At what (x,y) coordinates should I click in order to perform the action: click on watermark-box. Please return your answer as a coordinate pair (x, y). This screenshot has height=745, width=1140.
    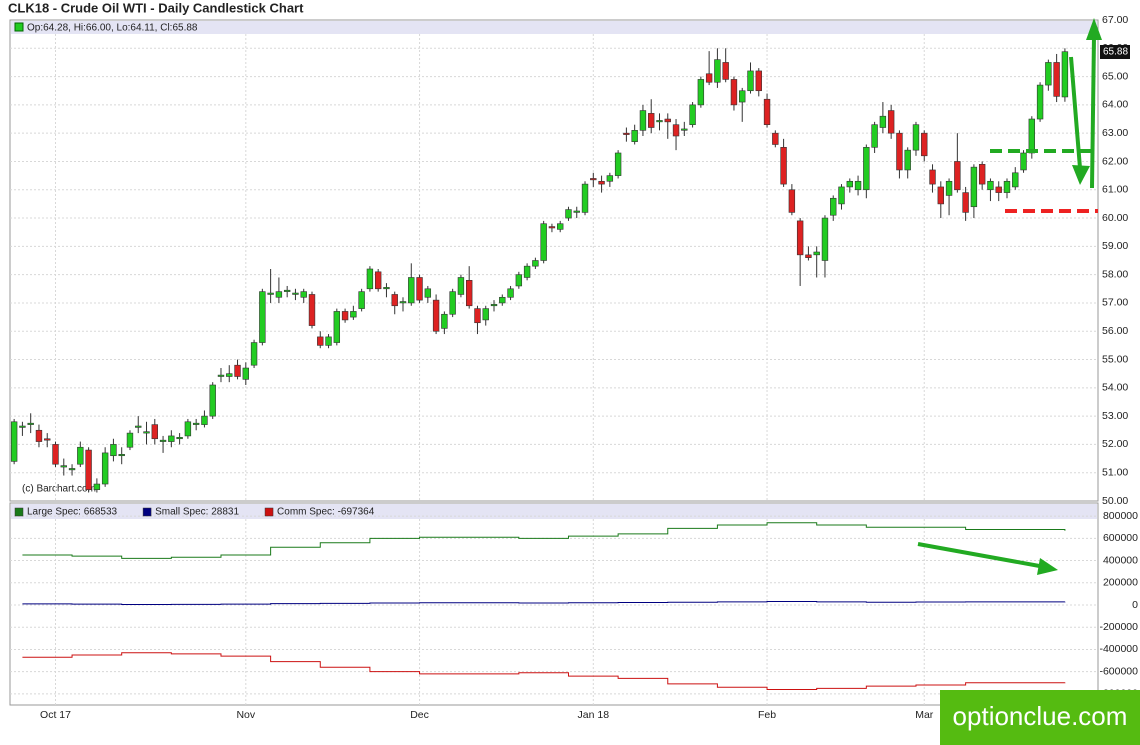
    Looking at the image, I should click on (1040, 717).